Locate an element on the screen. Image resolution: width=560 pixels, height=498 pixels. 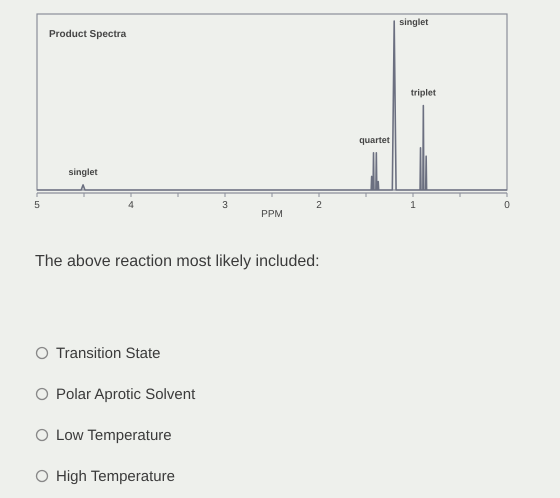
annotation: triplet is located at coordinates (423, 93).